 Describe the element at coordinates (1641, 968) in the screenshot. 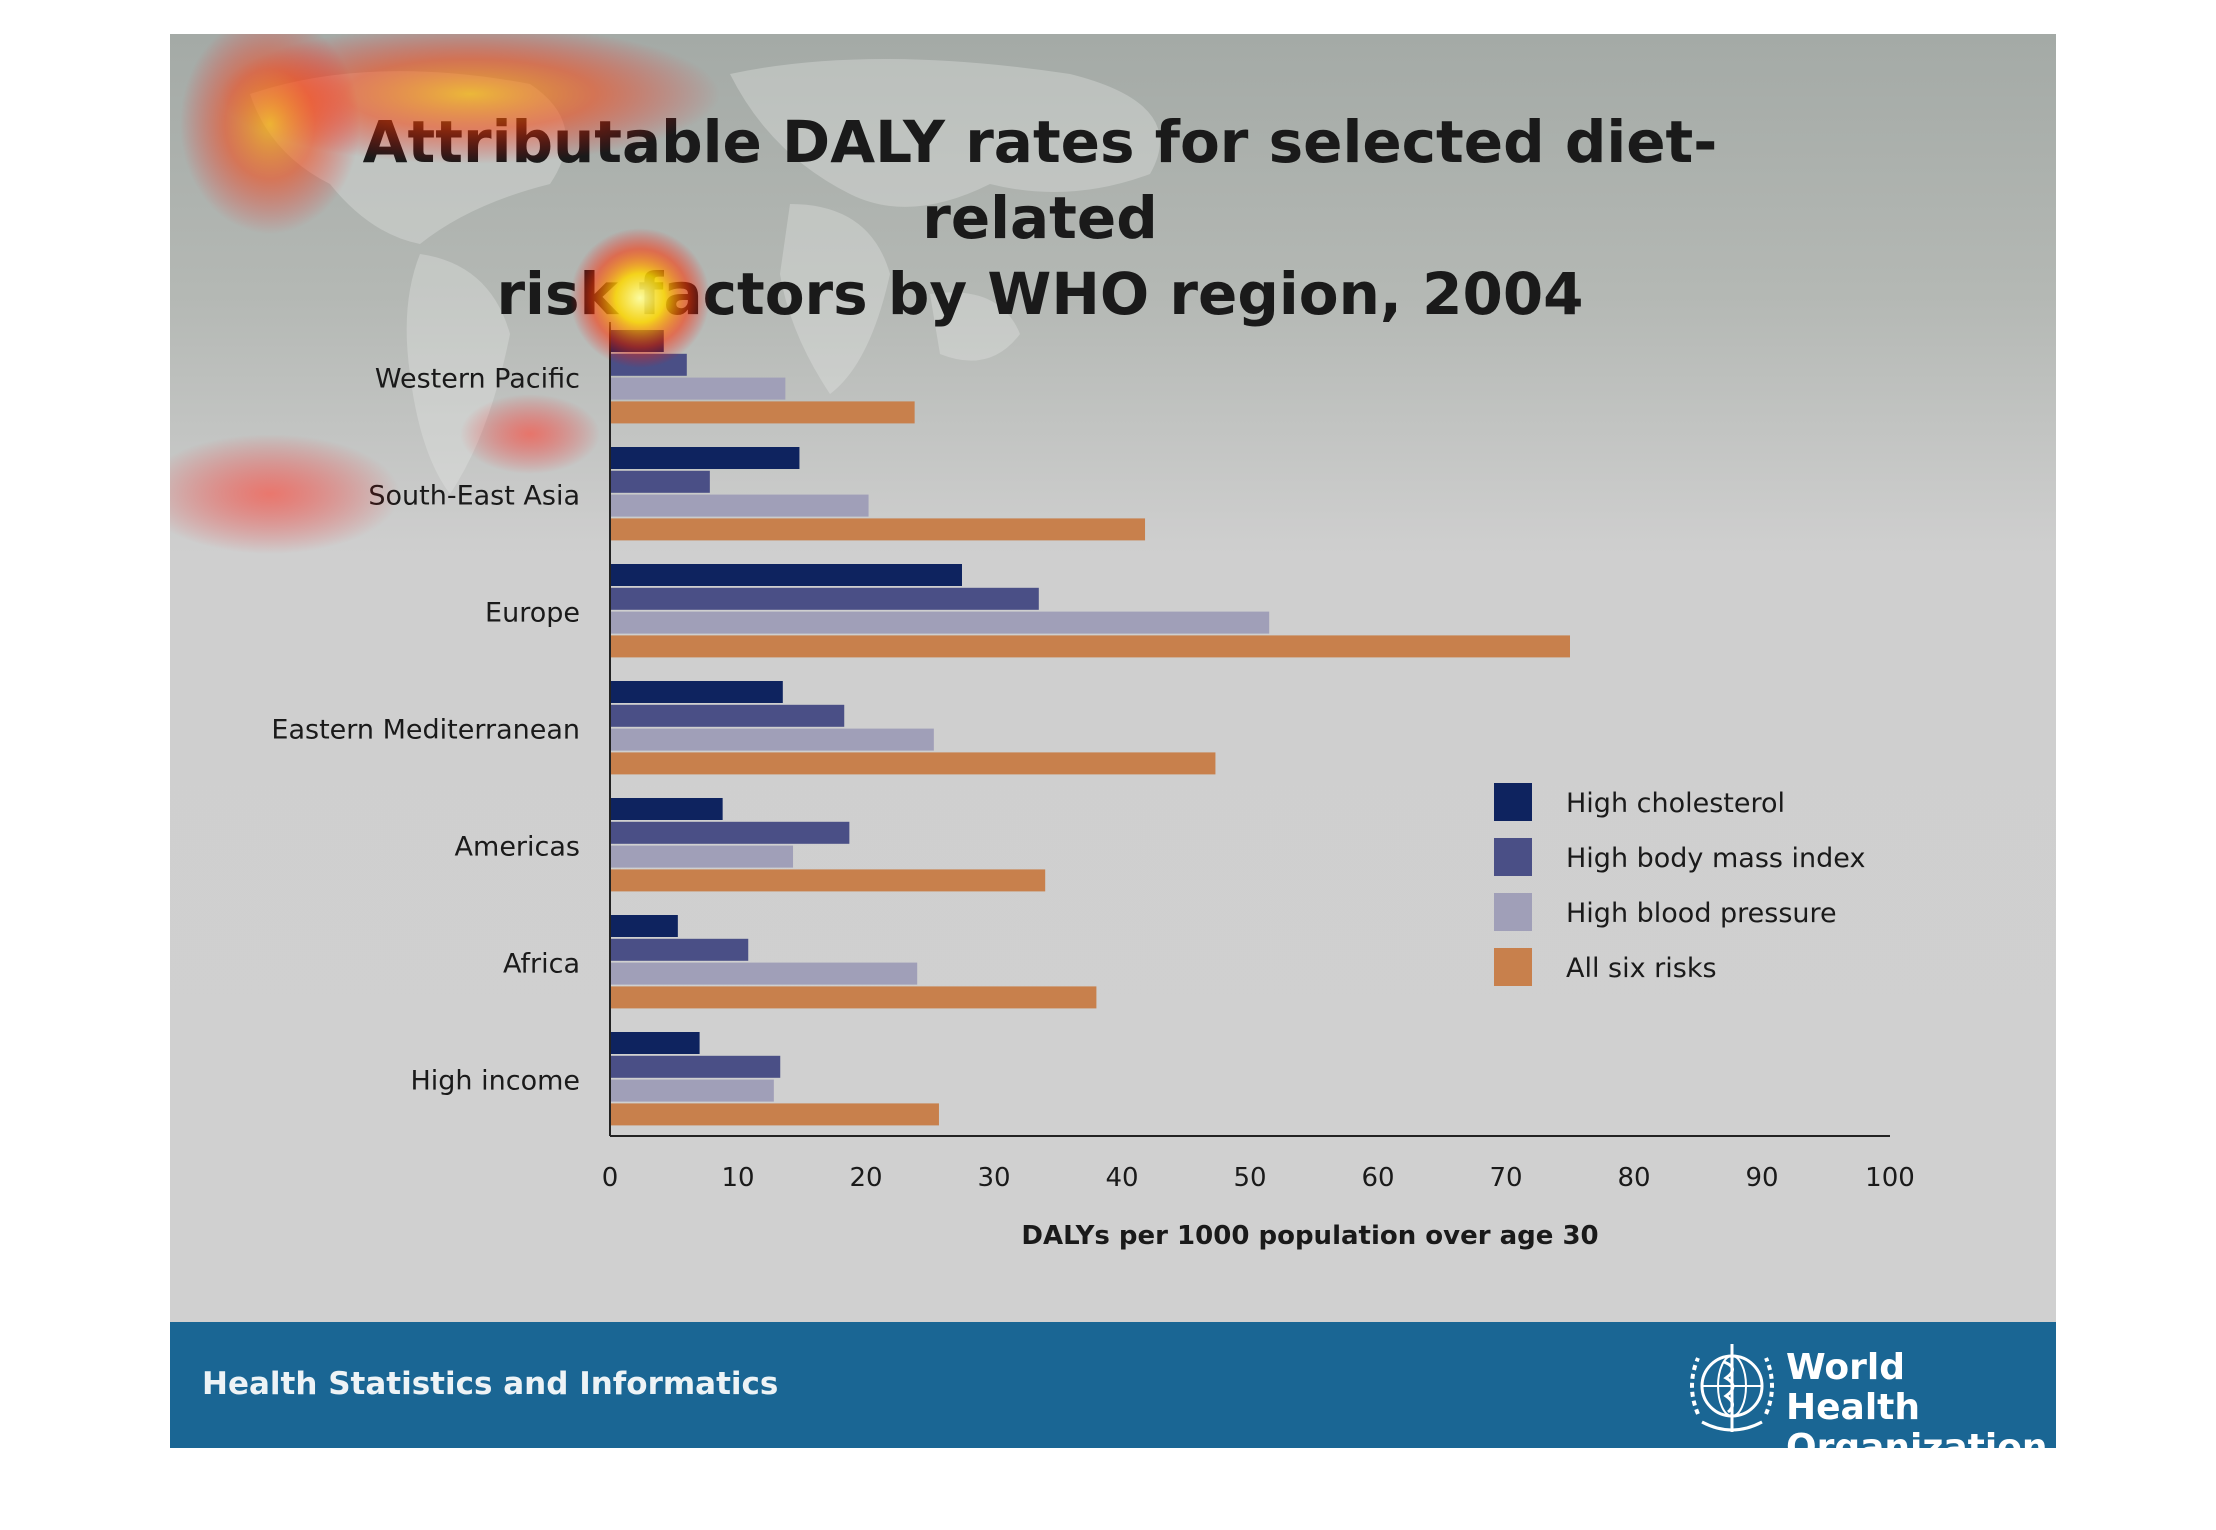

I see `legend-label: All six risks` at that location.